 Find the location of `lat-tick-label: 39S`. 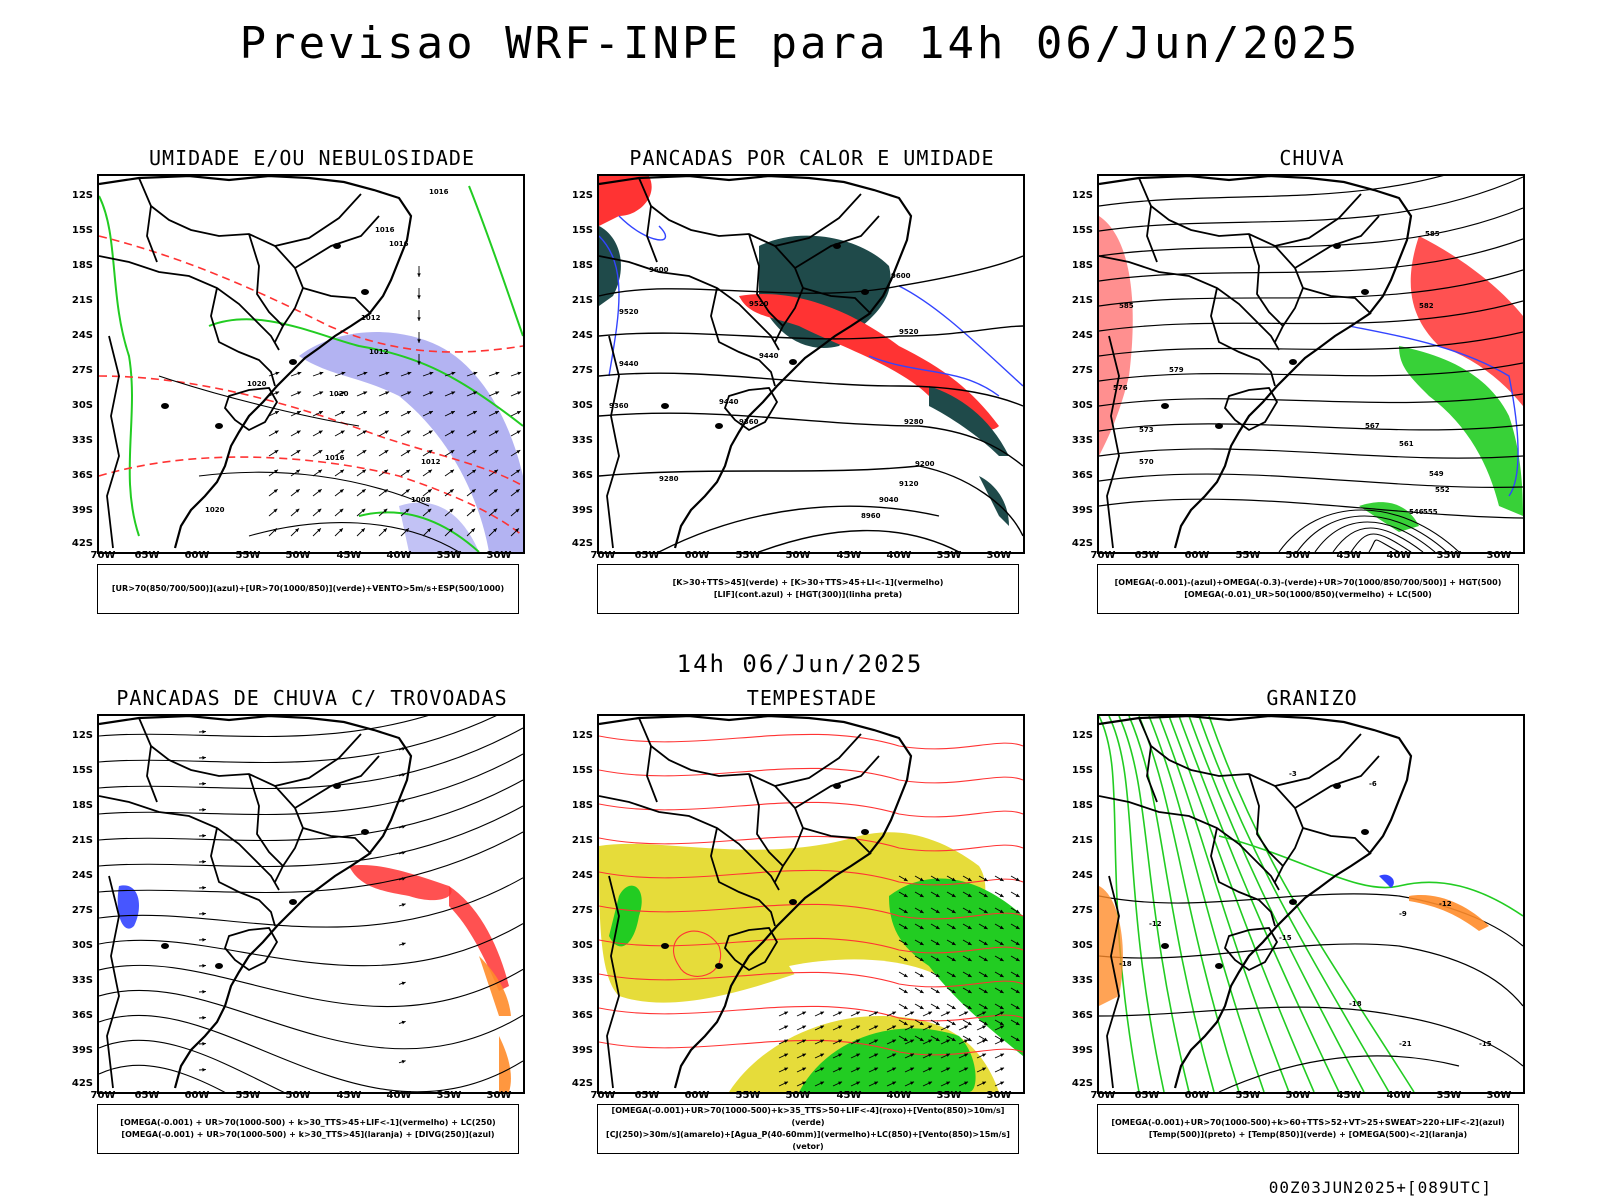

lat-tick-label: 39S is located at coordinates (82, 510).